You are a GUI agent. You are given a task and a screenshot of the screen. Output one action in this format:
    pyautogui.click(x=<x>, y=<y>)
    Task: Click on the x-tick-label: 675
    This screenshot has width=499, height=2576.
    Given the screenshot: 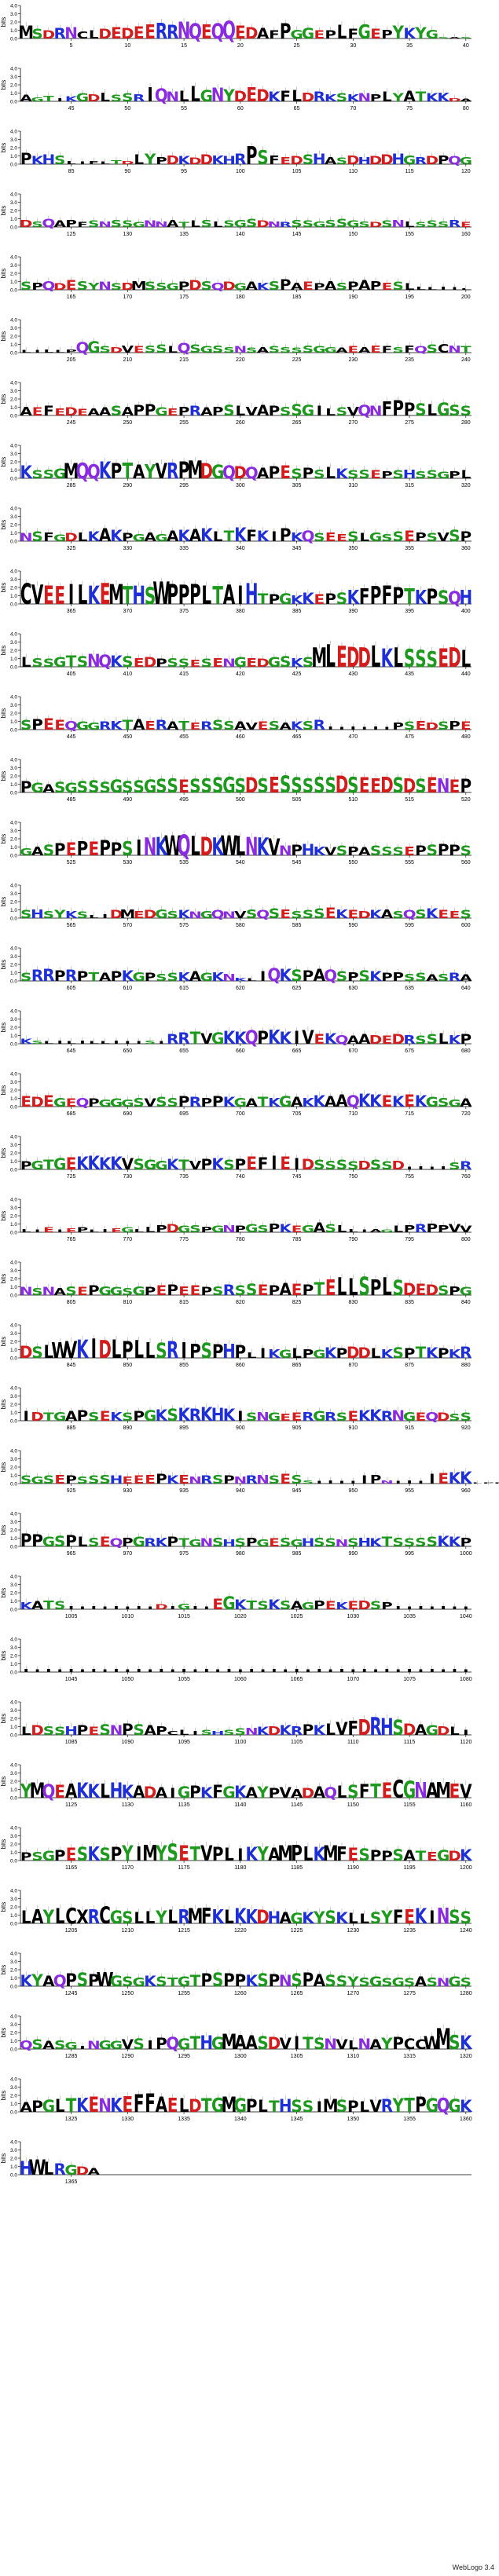 What is the action you would take?
    pyautogui.click(x=410, y=1051)
    